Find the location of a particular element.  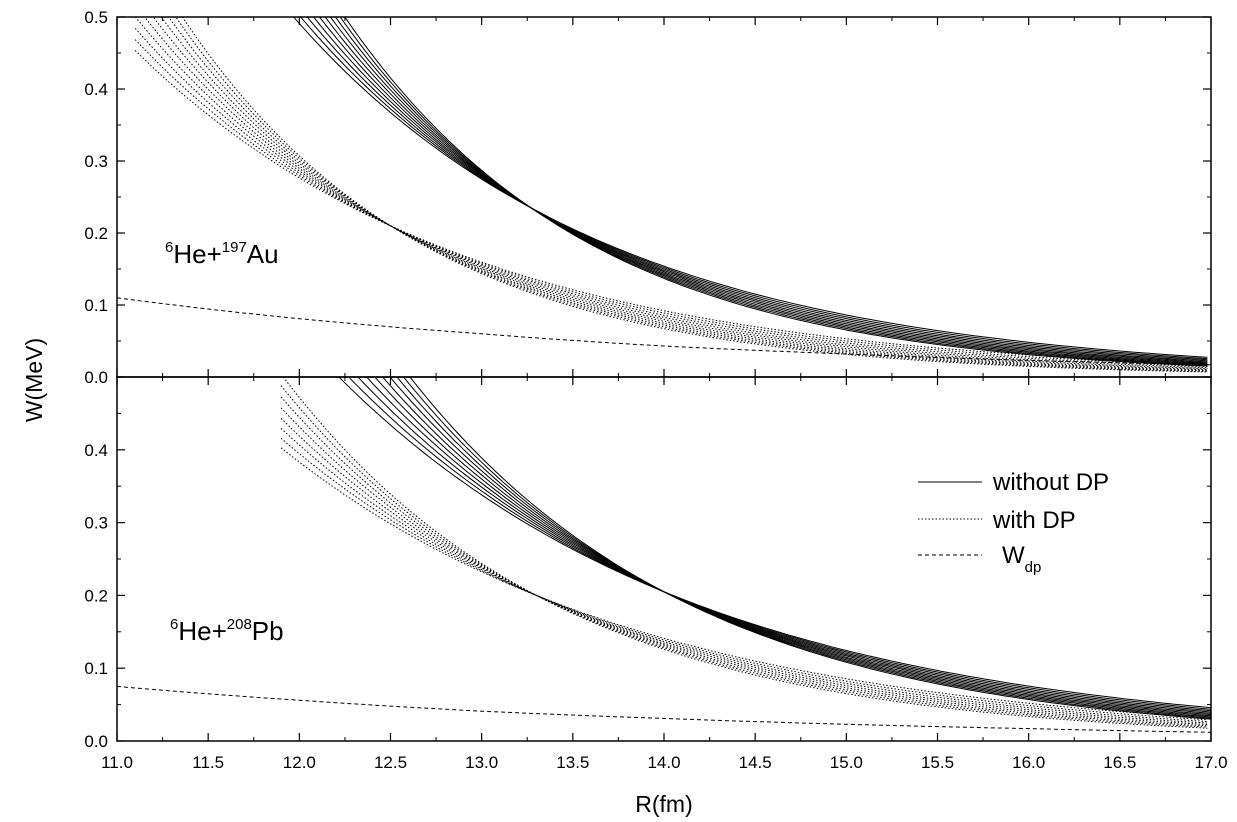

x-tick-label: 15.5 is located at coordinates (937, 762).